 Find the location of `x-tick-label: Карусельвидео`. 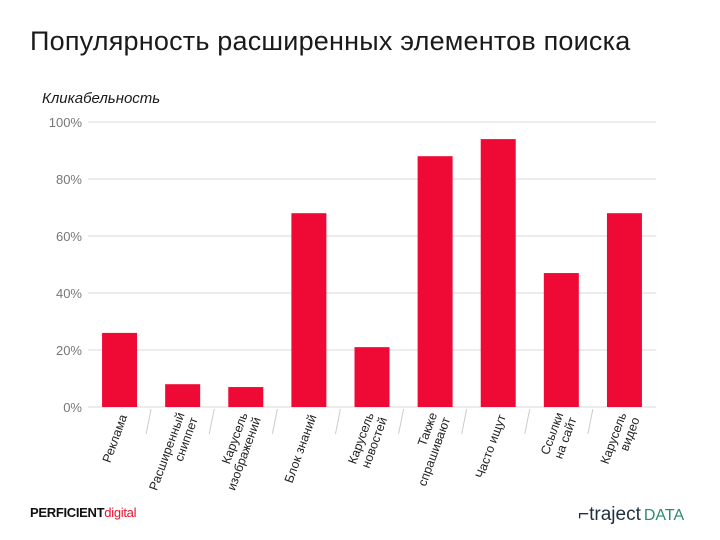

x-tick-label: Карусельвидео is located at coordinates (620, 441).